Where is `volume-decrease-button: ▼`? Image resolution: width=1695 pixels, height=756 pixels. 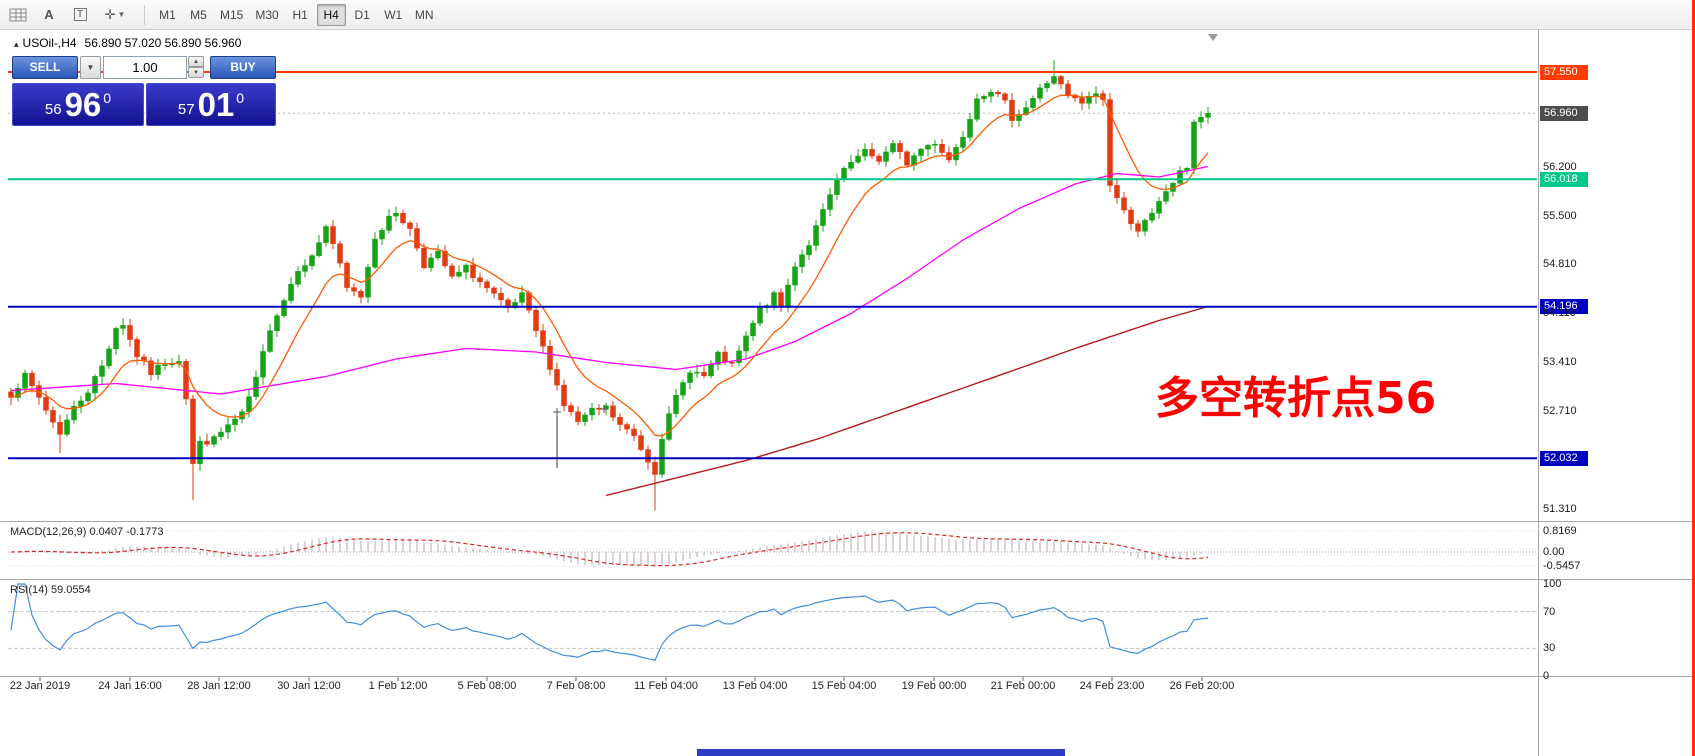
volume-decrease-button: ▼ is located at coordinates (196, 72).